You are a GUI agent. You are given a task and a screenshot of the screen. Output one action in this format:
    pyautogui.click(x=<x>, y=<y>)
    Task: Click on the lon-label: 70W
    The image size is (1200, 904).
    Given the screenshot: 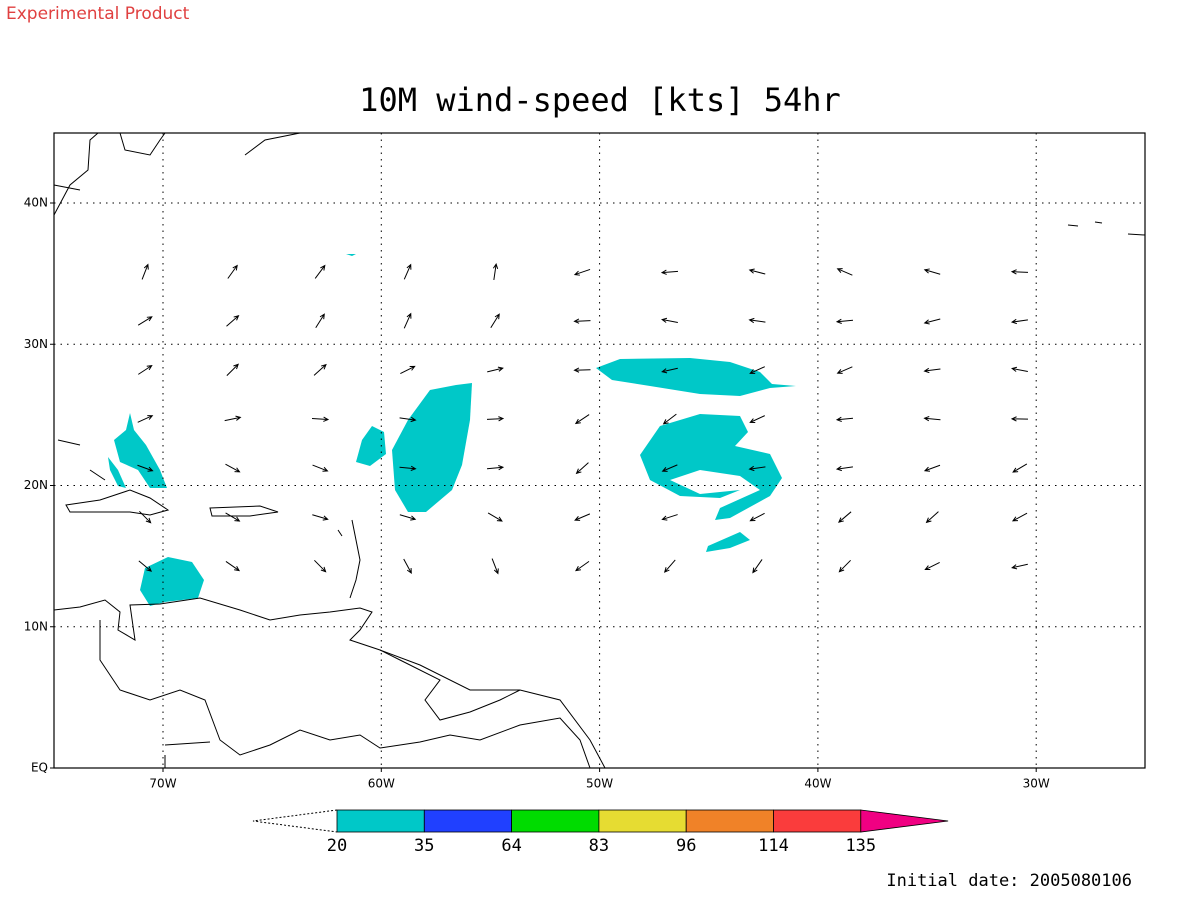 What is the action you would take?
    pyautogui.click(x=162, y=784)
    